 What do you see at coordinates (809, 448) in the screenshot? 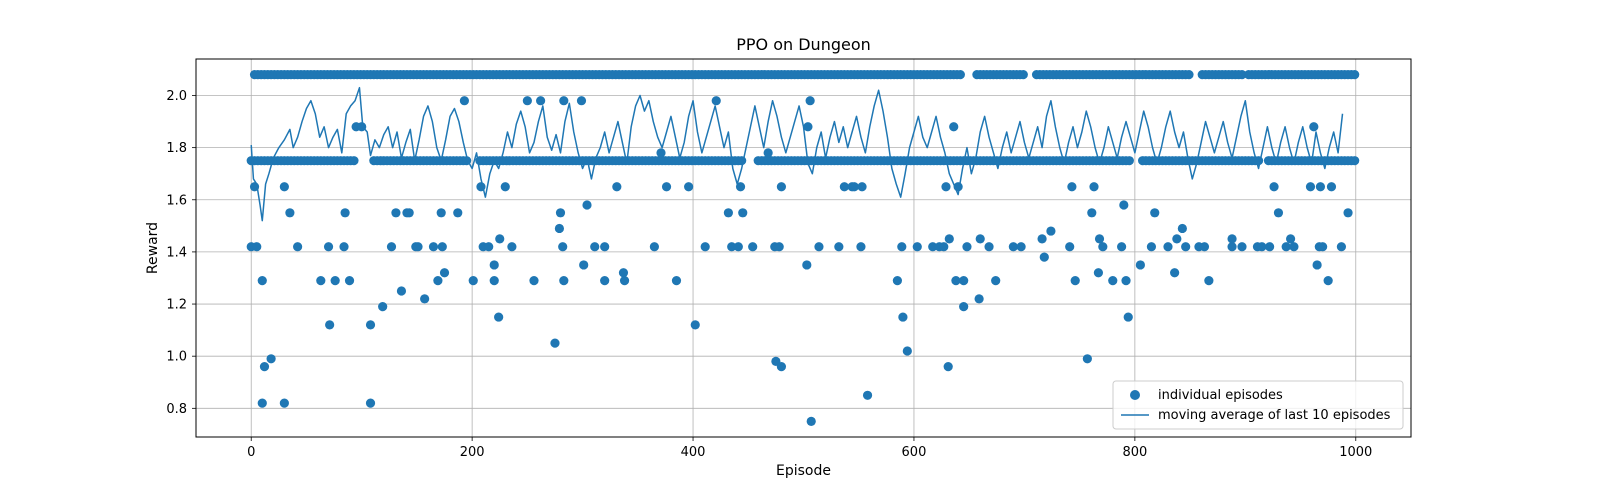
I see `x-axis: 0 200 400 600 800 1000` at bounding box center [809, 448].